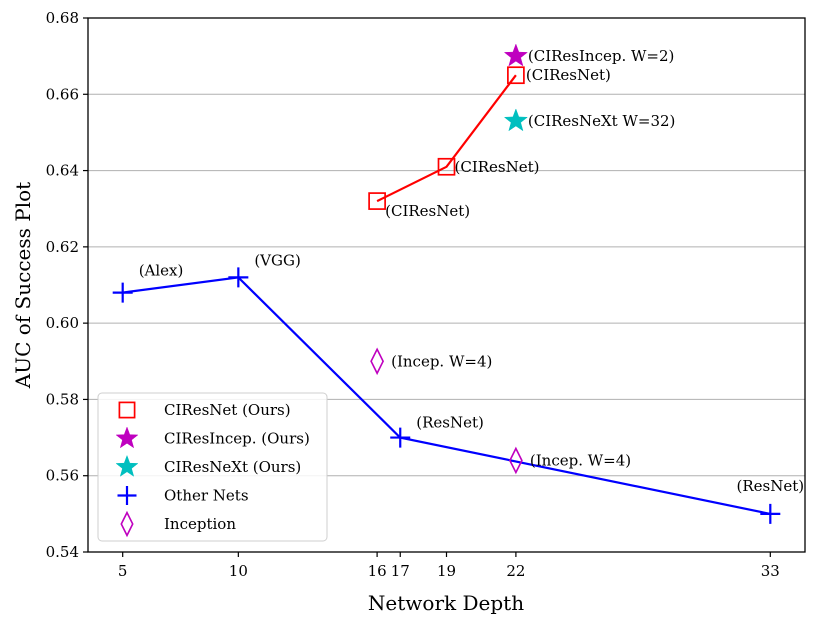 Image resolution: width=819 pixels, height=620 pixels. What do you see at coordinates (67, 285) in the screenshot?
I see `y-axis-ticks: 0.54 0.56 0.58 0.60 0.62 0.64 0.66 0.68` at bounding box center [67, 285].